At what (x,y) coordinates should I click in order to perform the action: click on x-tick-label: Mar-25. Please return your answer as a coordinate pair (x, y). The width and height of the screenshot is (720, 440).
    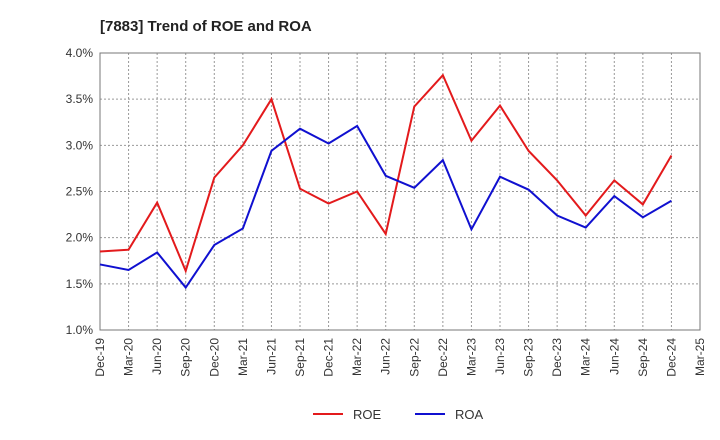
    Looking at the image, I should click on (700, 357).